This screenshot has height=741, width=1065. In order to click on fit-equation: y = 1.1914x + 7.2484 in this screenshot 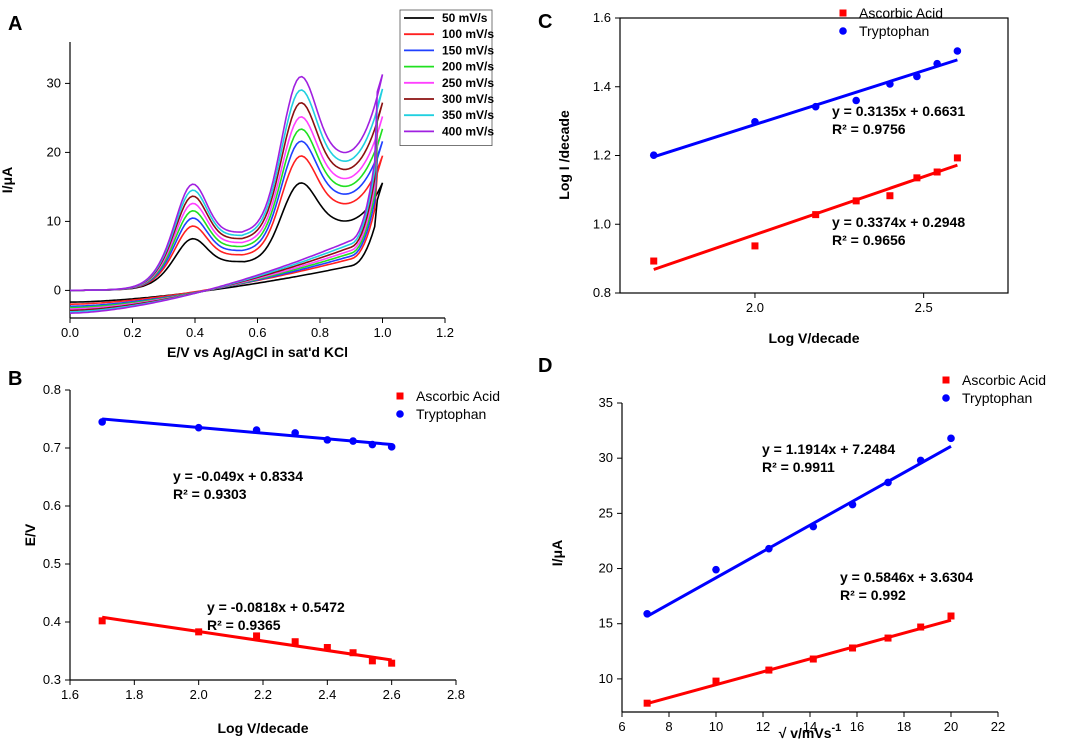, I will do `click(828, 449)`.